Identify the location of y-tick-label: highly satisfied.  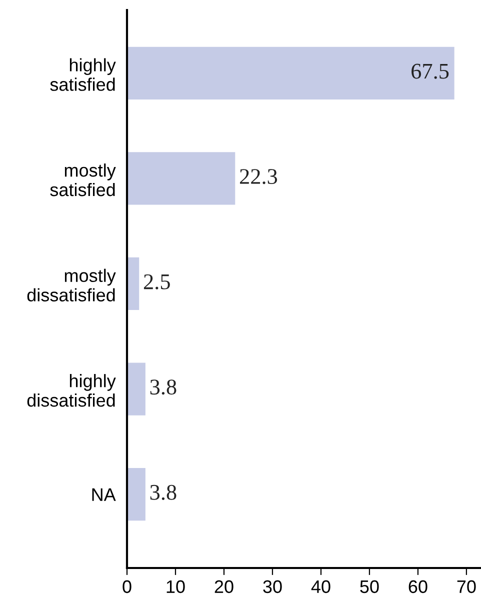
(83, 74).